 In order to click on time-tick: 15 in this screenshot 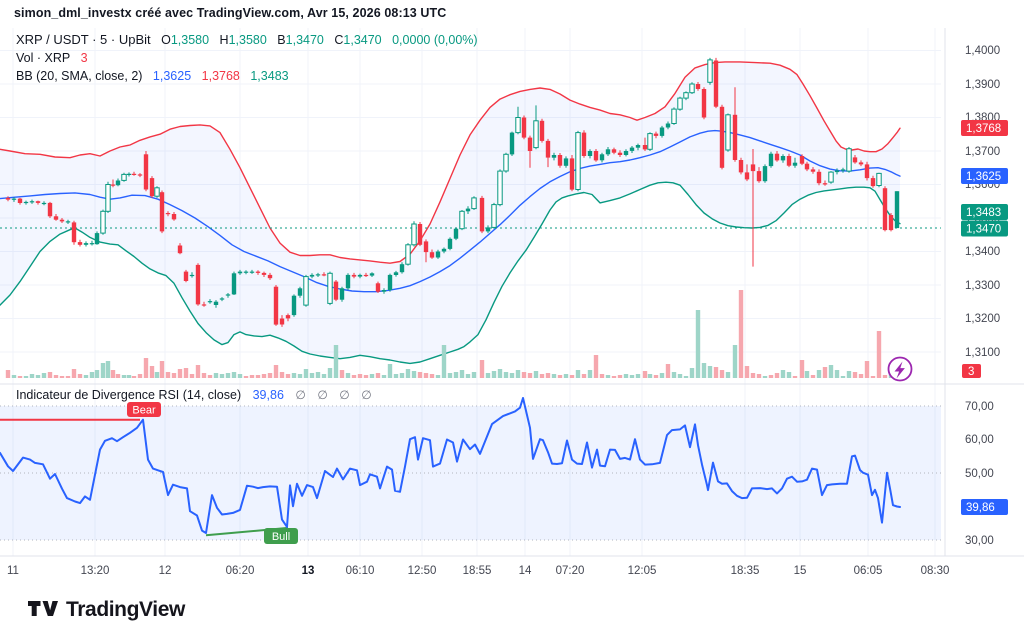, I will do `click(800, 571)`.